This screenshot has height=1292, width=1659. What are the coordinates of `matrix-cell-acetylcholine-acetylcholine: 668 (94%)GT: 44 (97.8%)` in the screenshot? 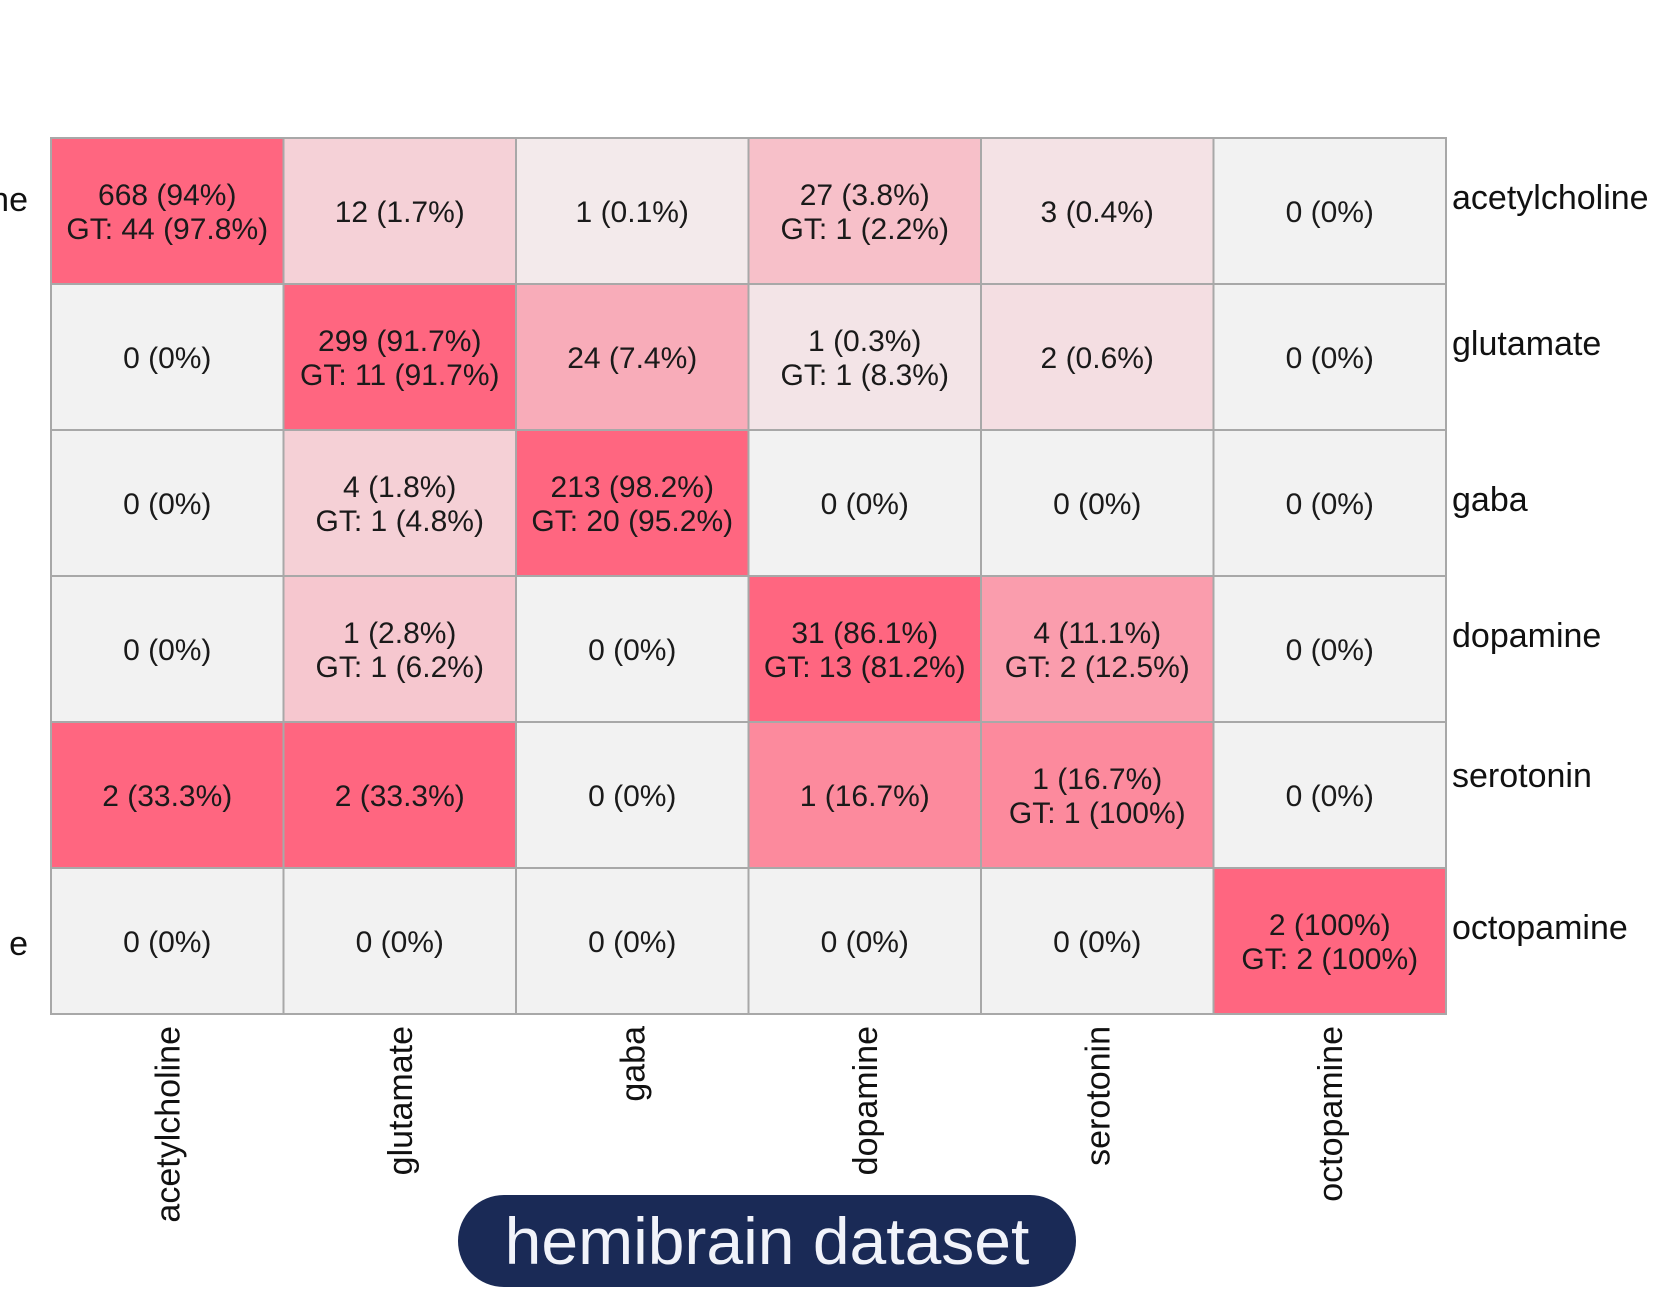 It's located at (167, 211).